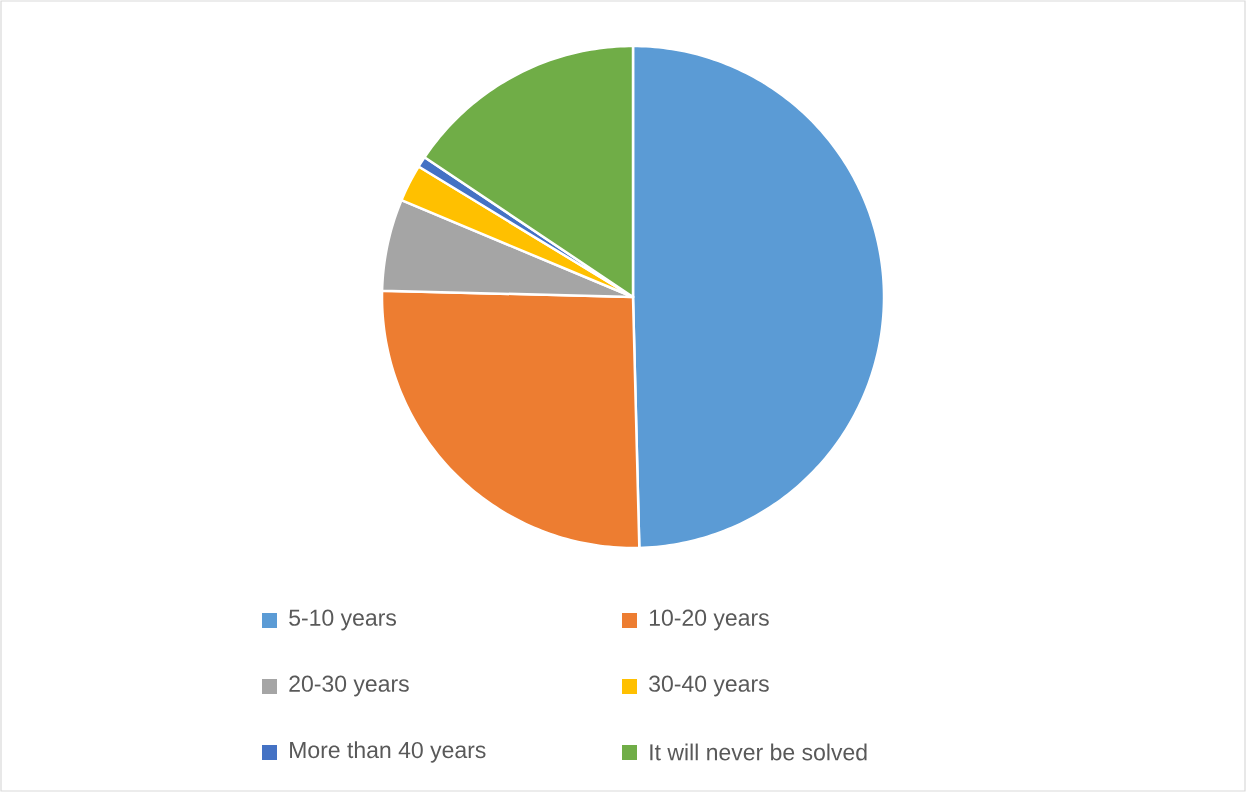 This screenshot has width=1246, height=792. I want to click on legend-label: 10-20 years, so click(709, 620).